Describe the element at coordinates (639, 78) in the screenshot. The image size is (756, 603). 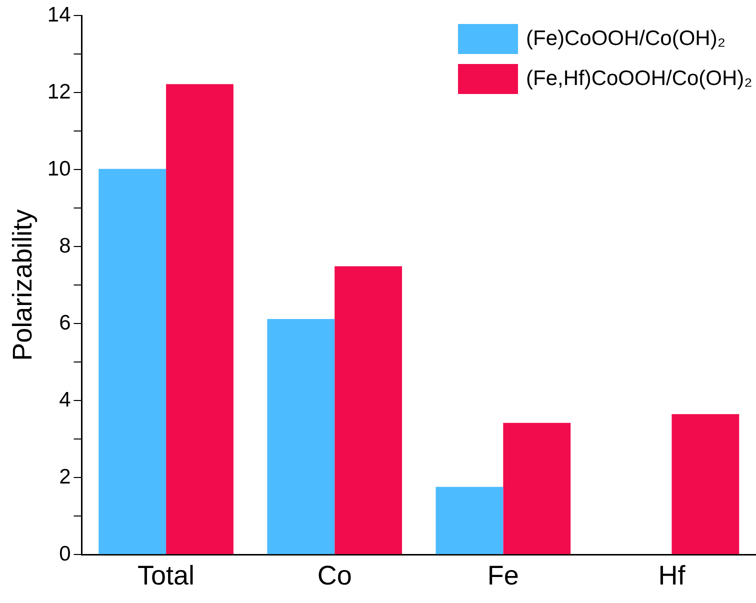
I see `legend-label: (Fe,Hf)CoOOH/Co(OH)₂` at that location.